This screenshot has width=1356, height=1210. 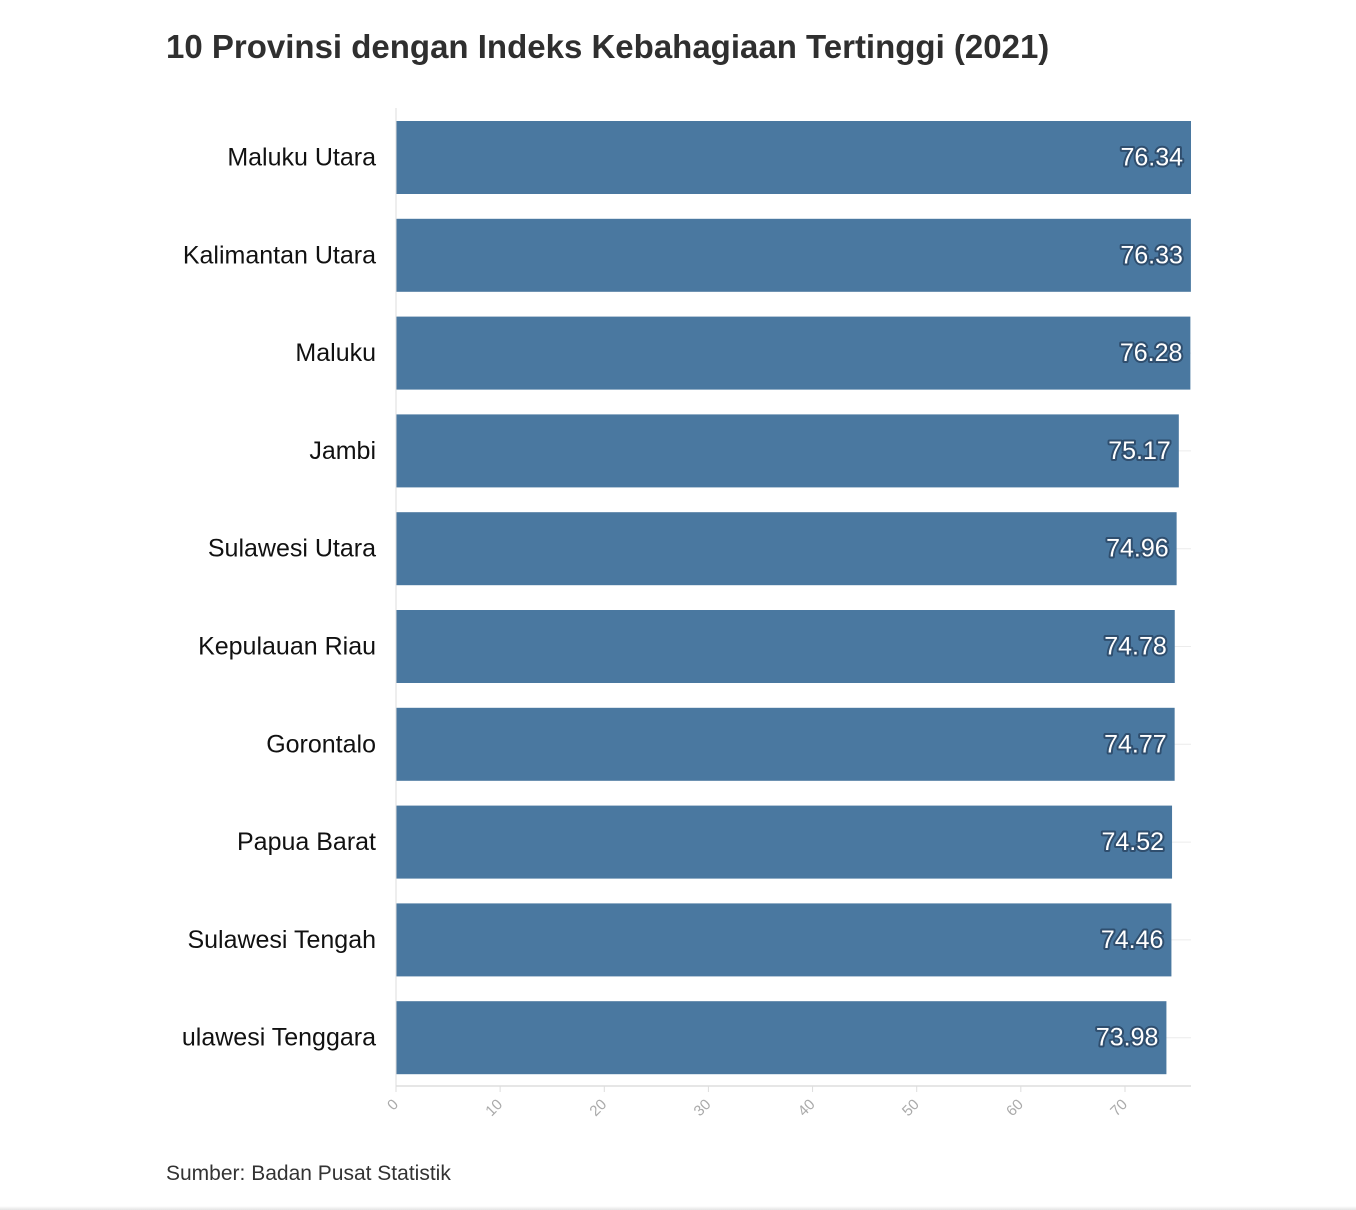 I want to click on category-label: Jambi, so click(x=342, y=451).